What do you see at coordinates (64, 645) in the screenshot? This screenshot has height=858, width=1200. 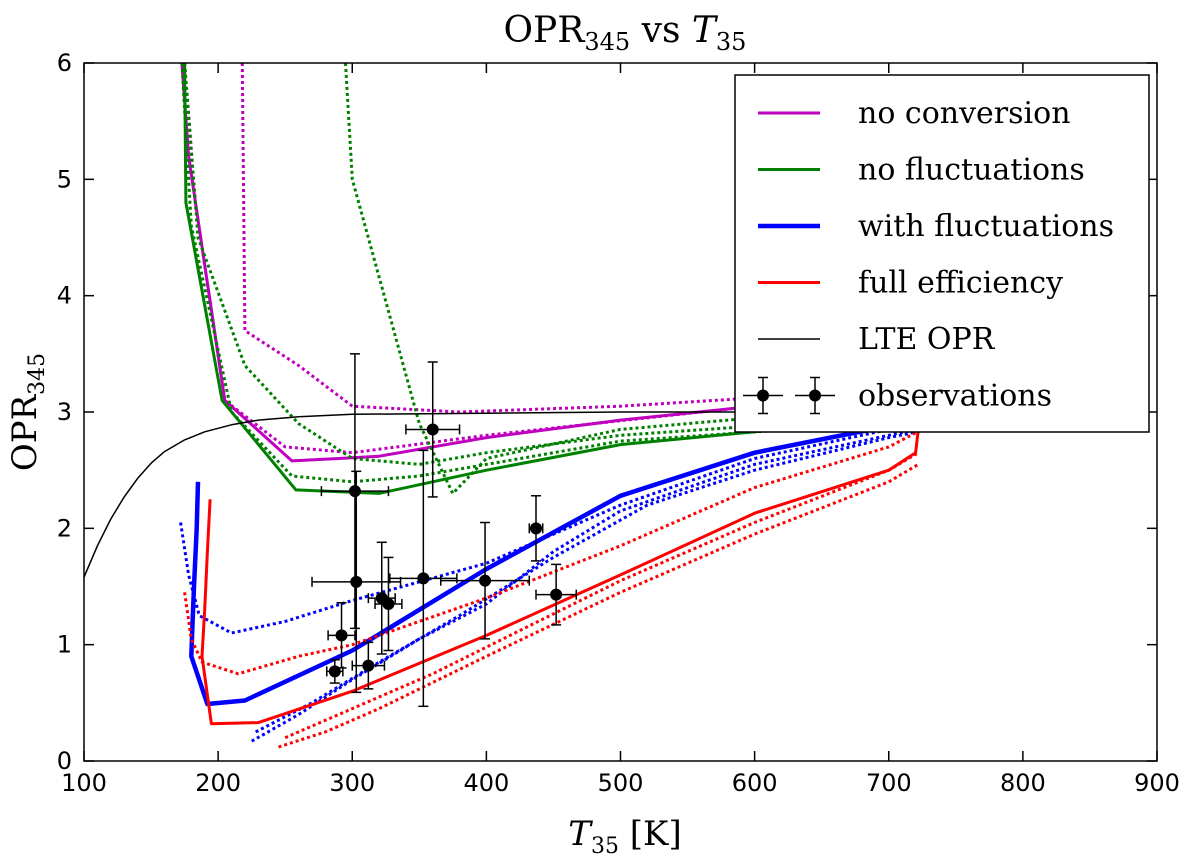 I see `y-tick-label: 1` at bounding box center [64, 645].